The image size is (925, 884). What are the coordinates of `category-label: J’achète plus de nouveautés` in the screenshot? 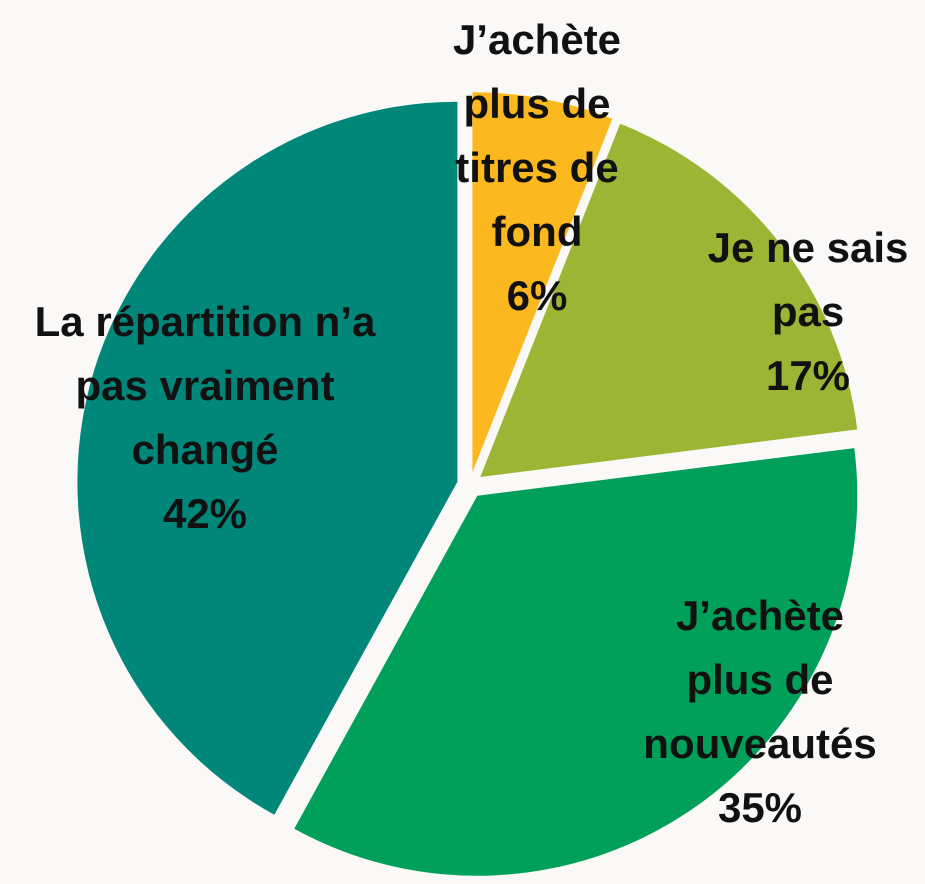 It's located at (760, 679).